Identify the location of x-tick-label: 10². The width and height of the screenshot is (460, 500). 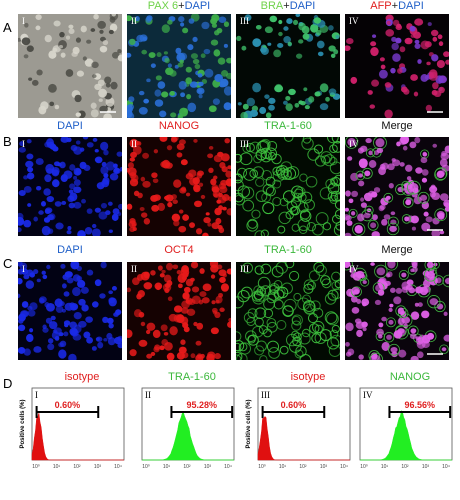
(187, 467).